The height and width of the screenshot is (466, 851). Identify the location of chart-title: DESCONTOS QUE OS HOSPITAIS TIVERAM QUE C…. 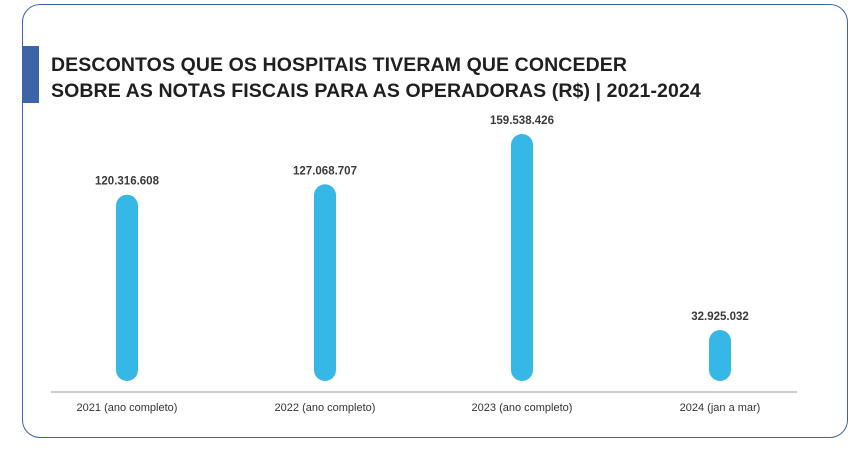
(376, 78).